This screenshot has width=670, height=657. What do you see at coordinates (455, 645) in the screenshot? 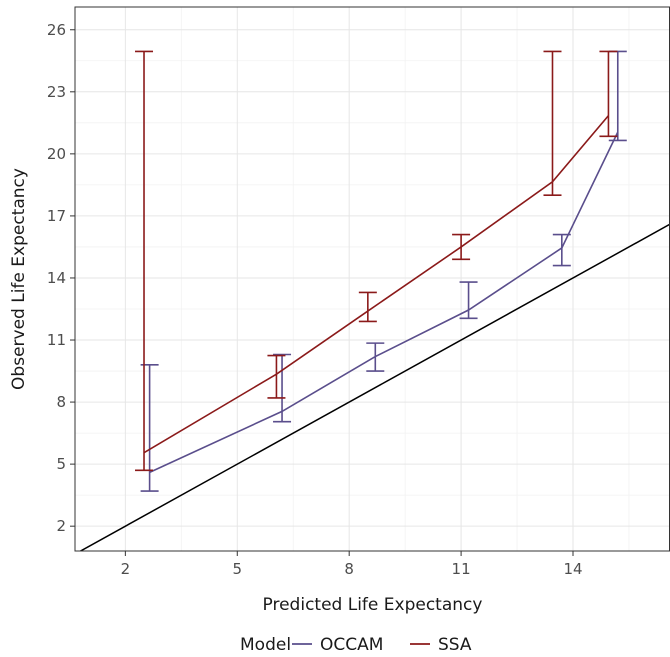
I see `legend-label-ssa: SSA` at bounding box center [455, 645].